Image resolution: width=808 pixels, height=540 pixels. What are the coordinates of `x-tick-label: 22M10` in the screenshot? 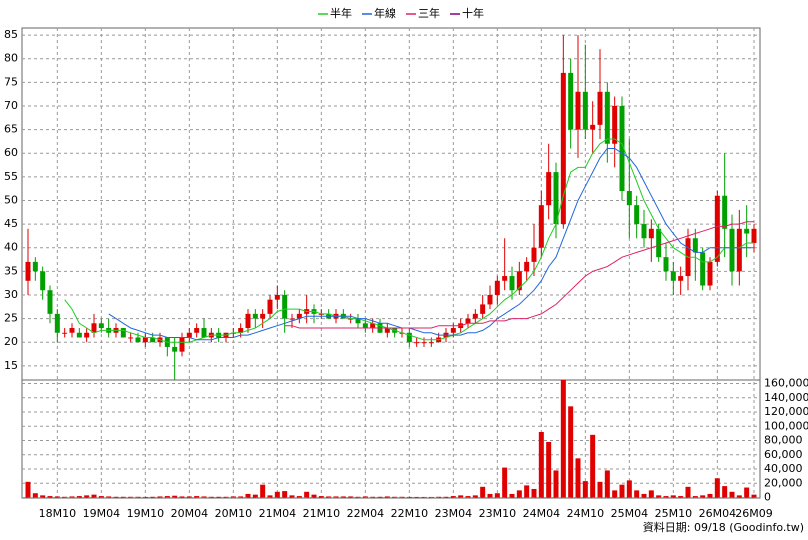 It's located at (410, 513).